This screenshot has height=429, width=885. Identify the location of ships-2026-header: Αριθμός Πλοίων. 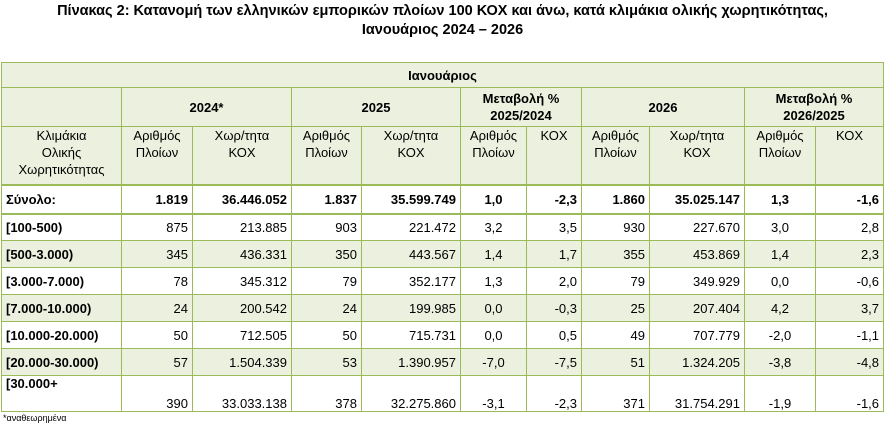
(615, 155).